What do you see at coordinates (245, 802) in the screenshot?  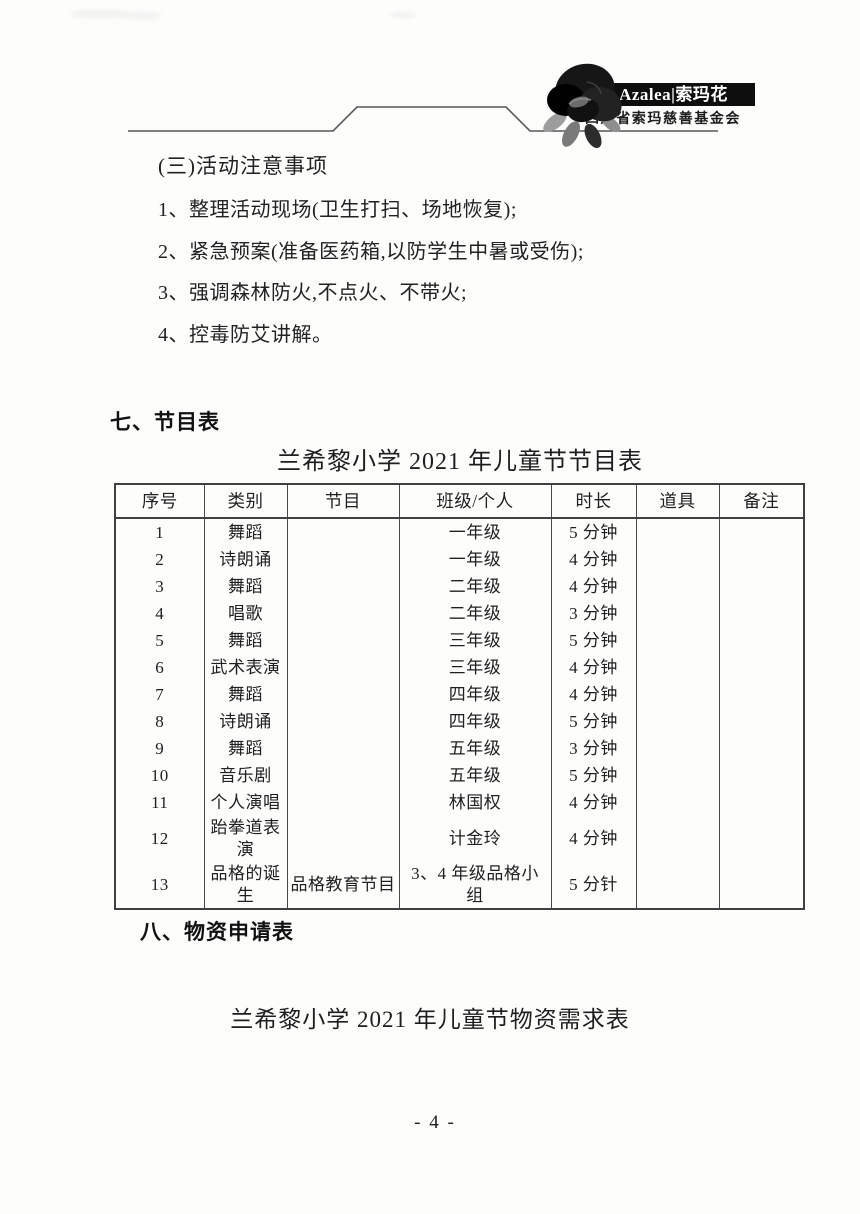 I see `table-cell: 个人演唱` at bounding box center [245, 802].